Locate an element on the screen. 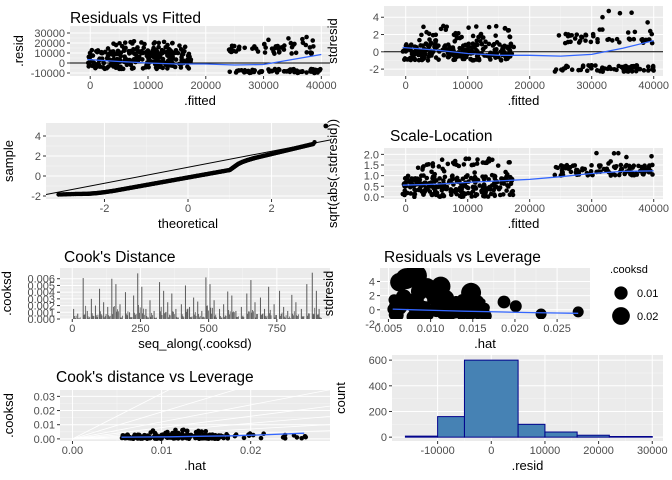 The height and width of the screenshot is (480, 672). x-tick-label: 20000 is located at coordinates (529, 86).